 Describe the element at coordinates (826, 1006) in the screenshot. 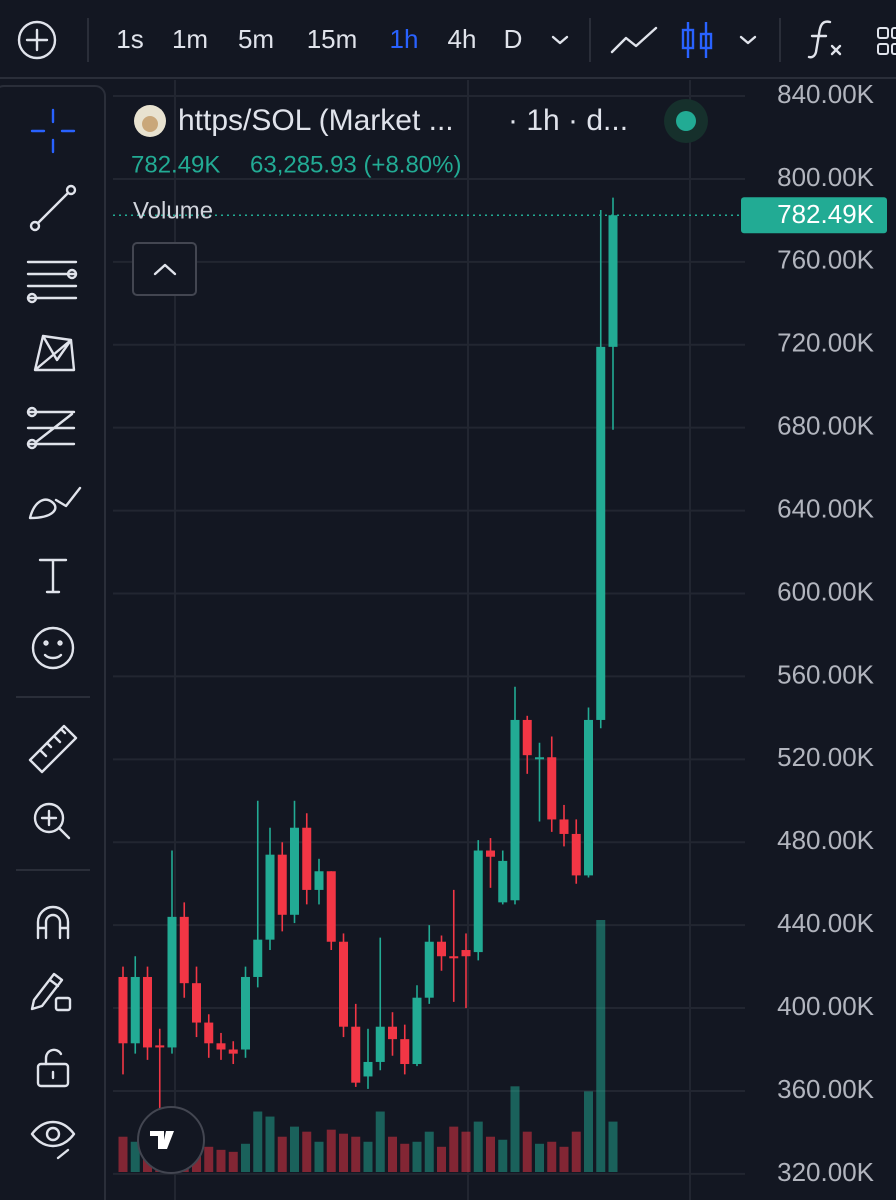

I see `y-tick-label: 400.00K` at that location.